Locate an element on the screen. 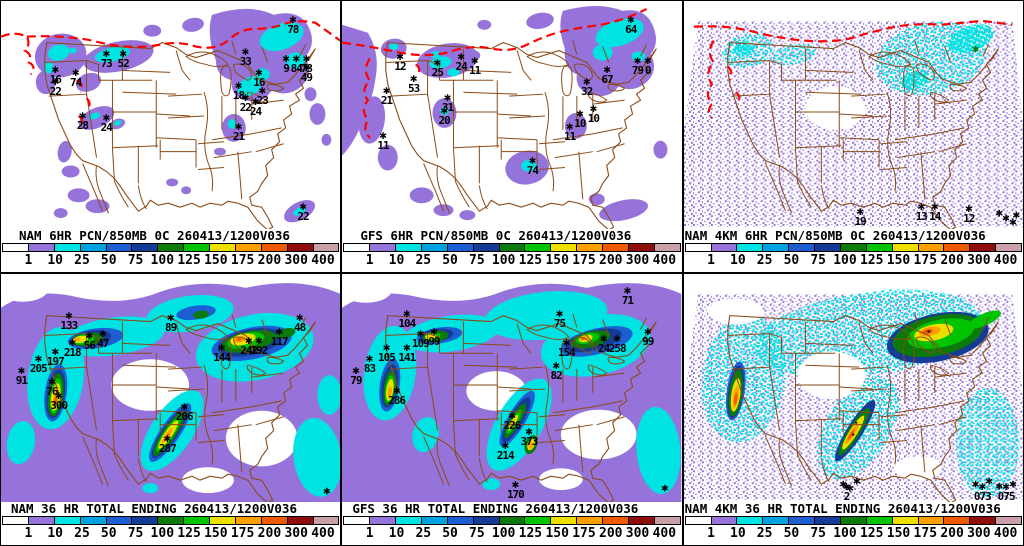  map-nam4km-36hr: ✱ ✱ ✱ ✱ 2 ✱ ✱ ✱ ✱ ✱ 073 ✱ 075 is located at coordinates (853, 388).